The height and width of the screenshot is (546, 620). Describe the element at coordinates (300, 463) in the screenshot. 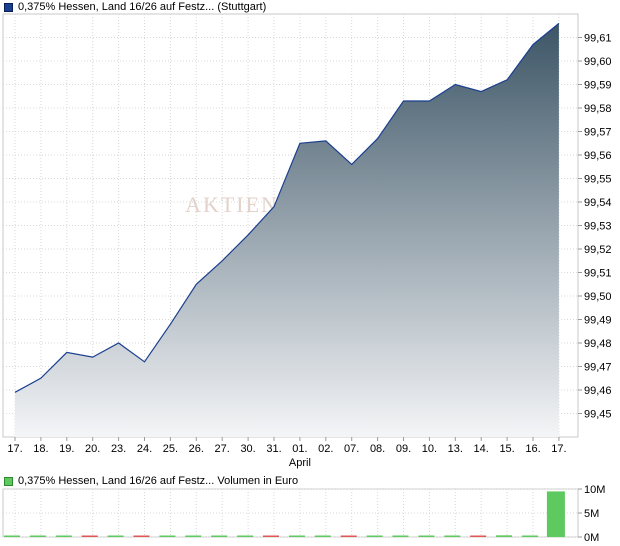

I see `x-month-label: April` at that location.